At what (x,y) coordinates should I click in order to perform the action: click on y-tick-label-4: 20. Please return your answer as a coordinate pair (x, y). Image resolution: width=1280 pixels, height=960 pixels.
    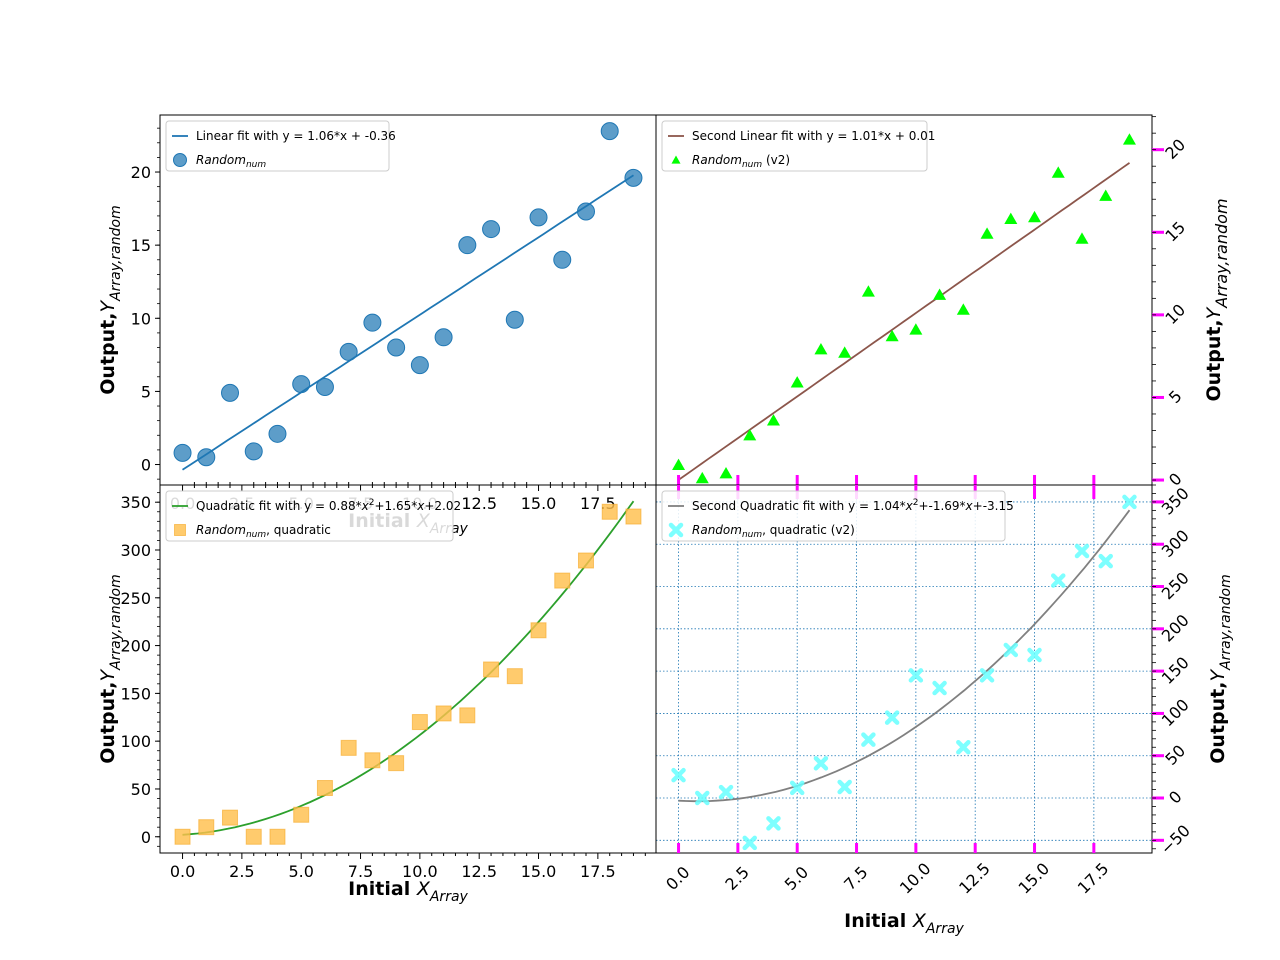
    Looking at the image, I should click on (141, 172).